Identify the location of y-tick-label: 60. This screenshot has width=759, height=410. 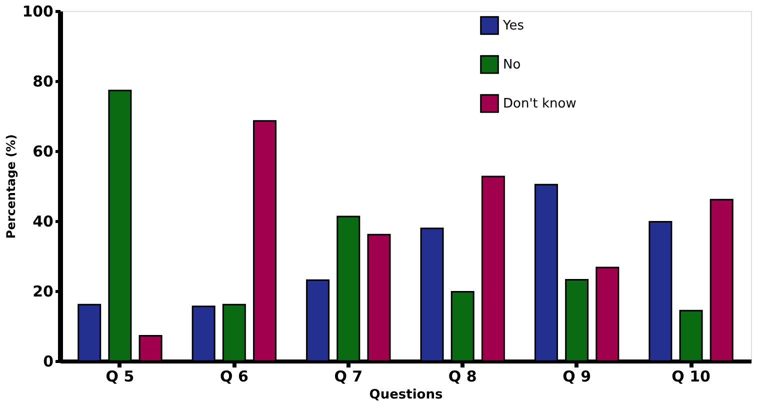
(43, 151).